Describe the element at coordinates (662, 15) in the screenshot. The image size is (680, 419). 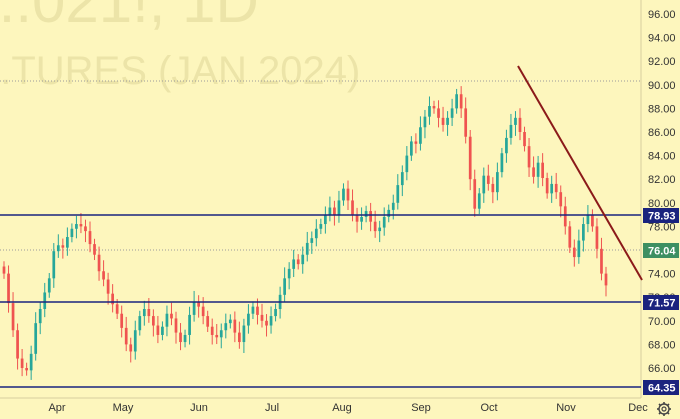
I see `y-tick-label: 96.00` at that location.